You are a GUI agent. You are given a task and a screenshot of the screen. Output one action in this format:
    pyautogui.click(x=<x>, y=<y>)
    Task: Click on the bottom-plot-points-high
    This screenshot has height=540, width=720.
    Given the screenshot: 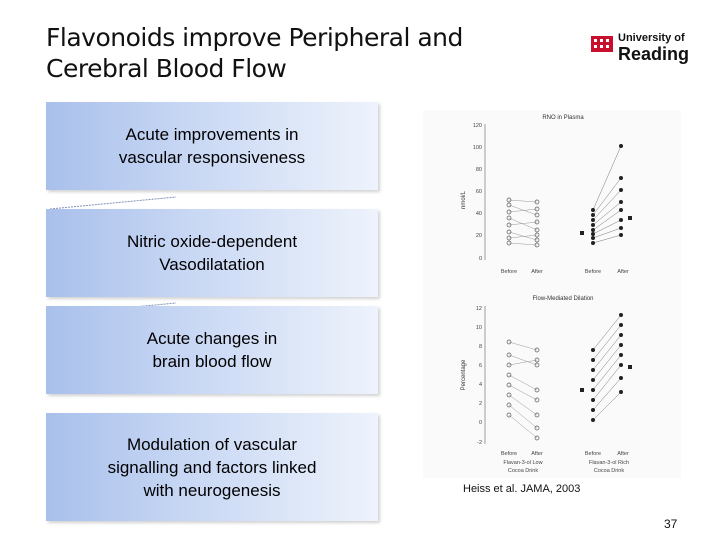 What is the action you would take?
    pyautogui.click(x=606, y=367)
    